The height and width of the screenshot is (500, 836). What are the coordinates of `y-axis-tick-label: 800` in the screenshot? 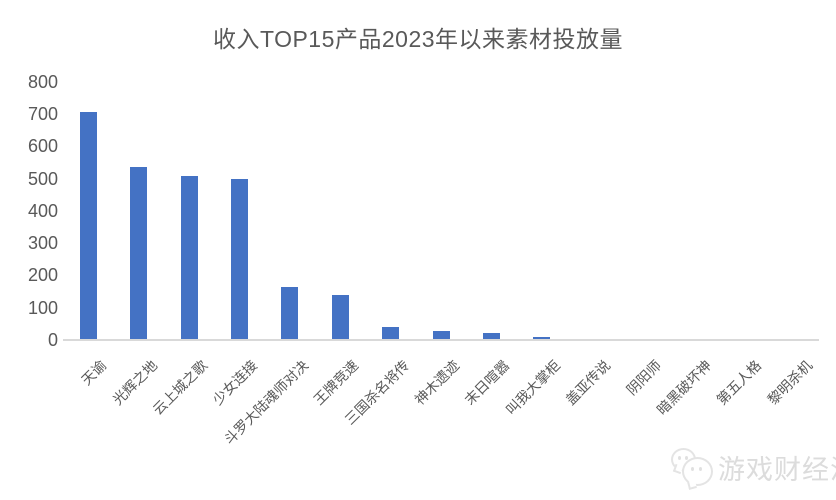 It's located at (42, 81).